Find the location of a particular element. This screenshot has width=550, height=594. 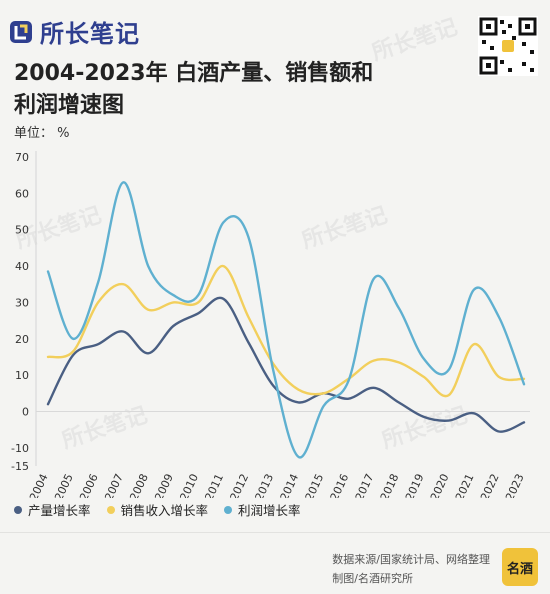

x-tick-label: 2013 is located at coordinates (265, 485).